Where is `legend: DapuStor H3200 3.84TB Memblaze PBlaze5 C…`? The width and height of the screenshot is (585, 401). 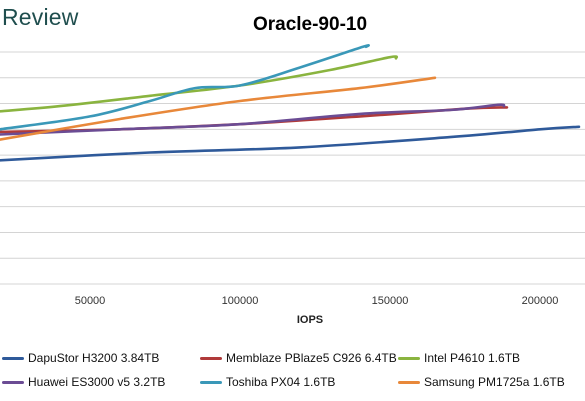 legend: DapuStor H3200 3.84TB Memblaze PBlaze5 C… is located at coordinates (292, 373).